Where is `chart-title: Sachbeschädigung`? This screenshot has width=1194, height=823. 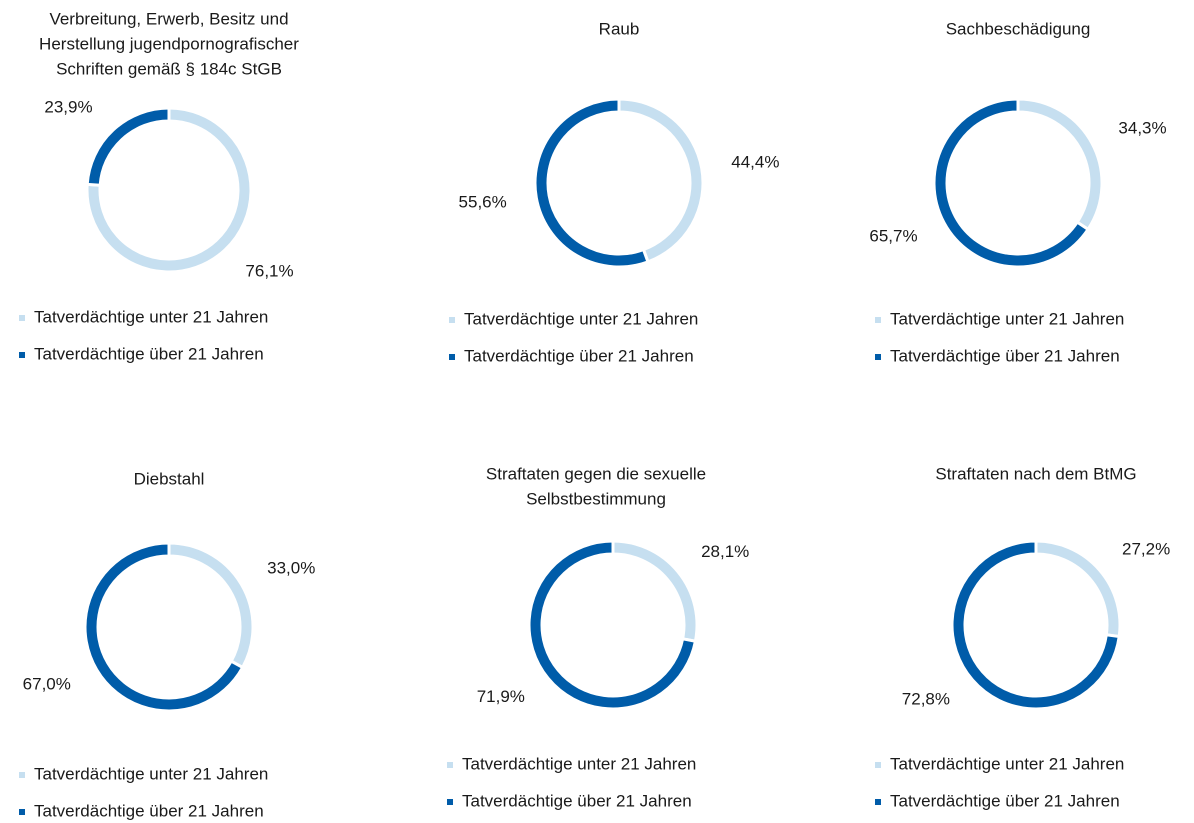 chart-title: Sachbeschädigung is located at coordinates (1018, 28).